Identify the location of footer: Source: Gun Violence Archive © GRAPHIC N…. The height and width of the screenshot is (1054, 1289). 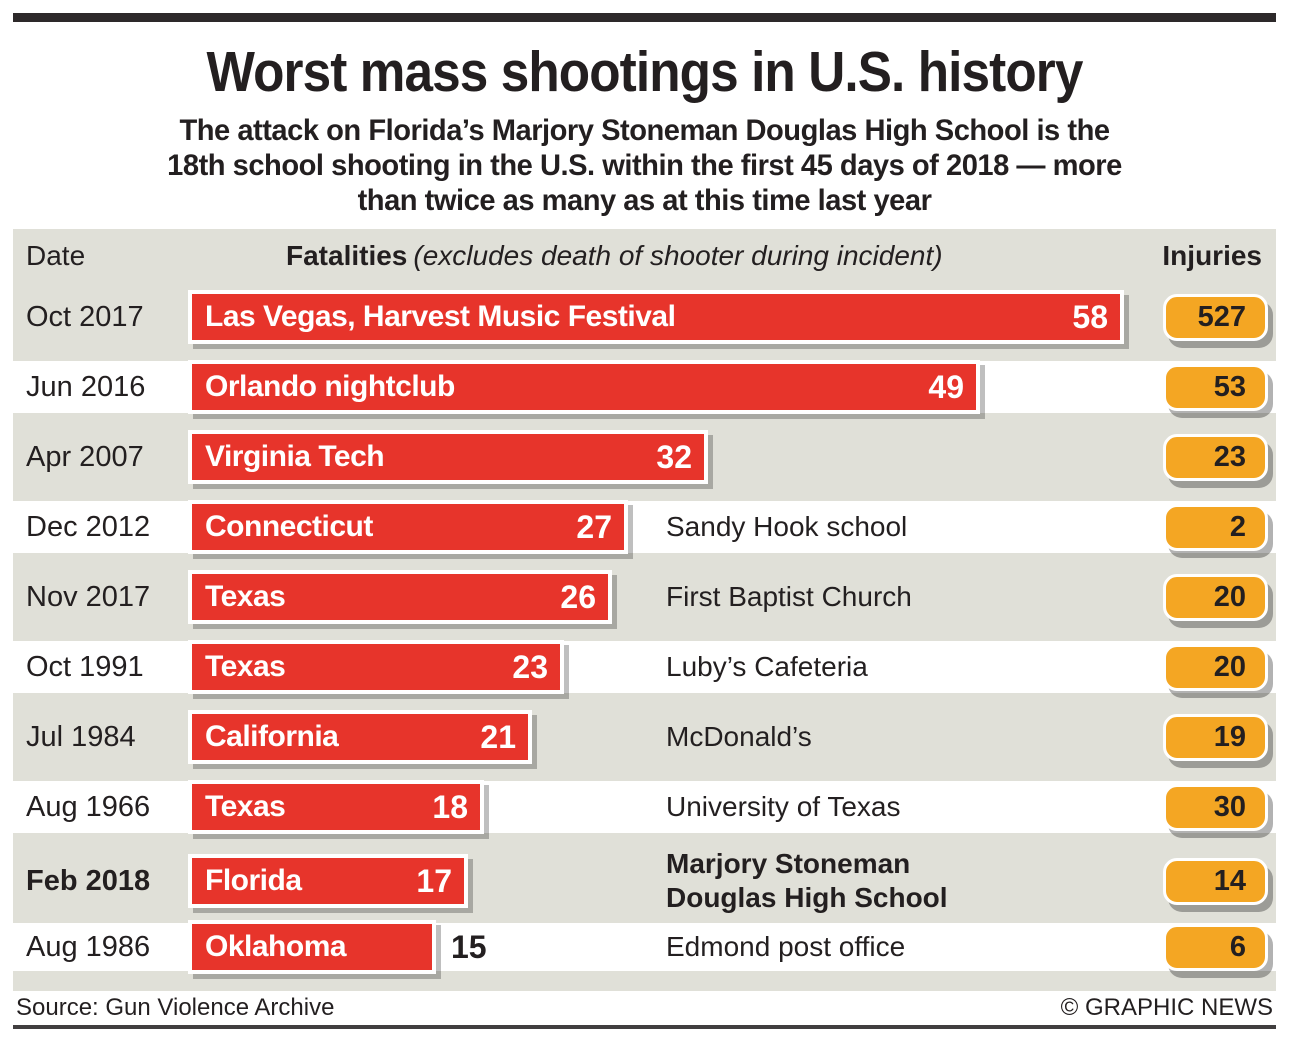
(644, 1008).